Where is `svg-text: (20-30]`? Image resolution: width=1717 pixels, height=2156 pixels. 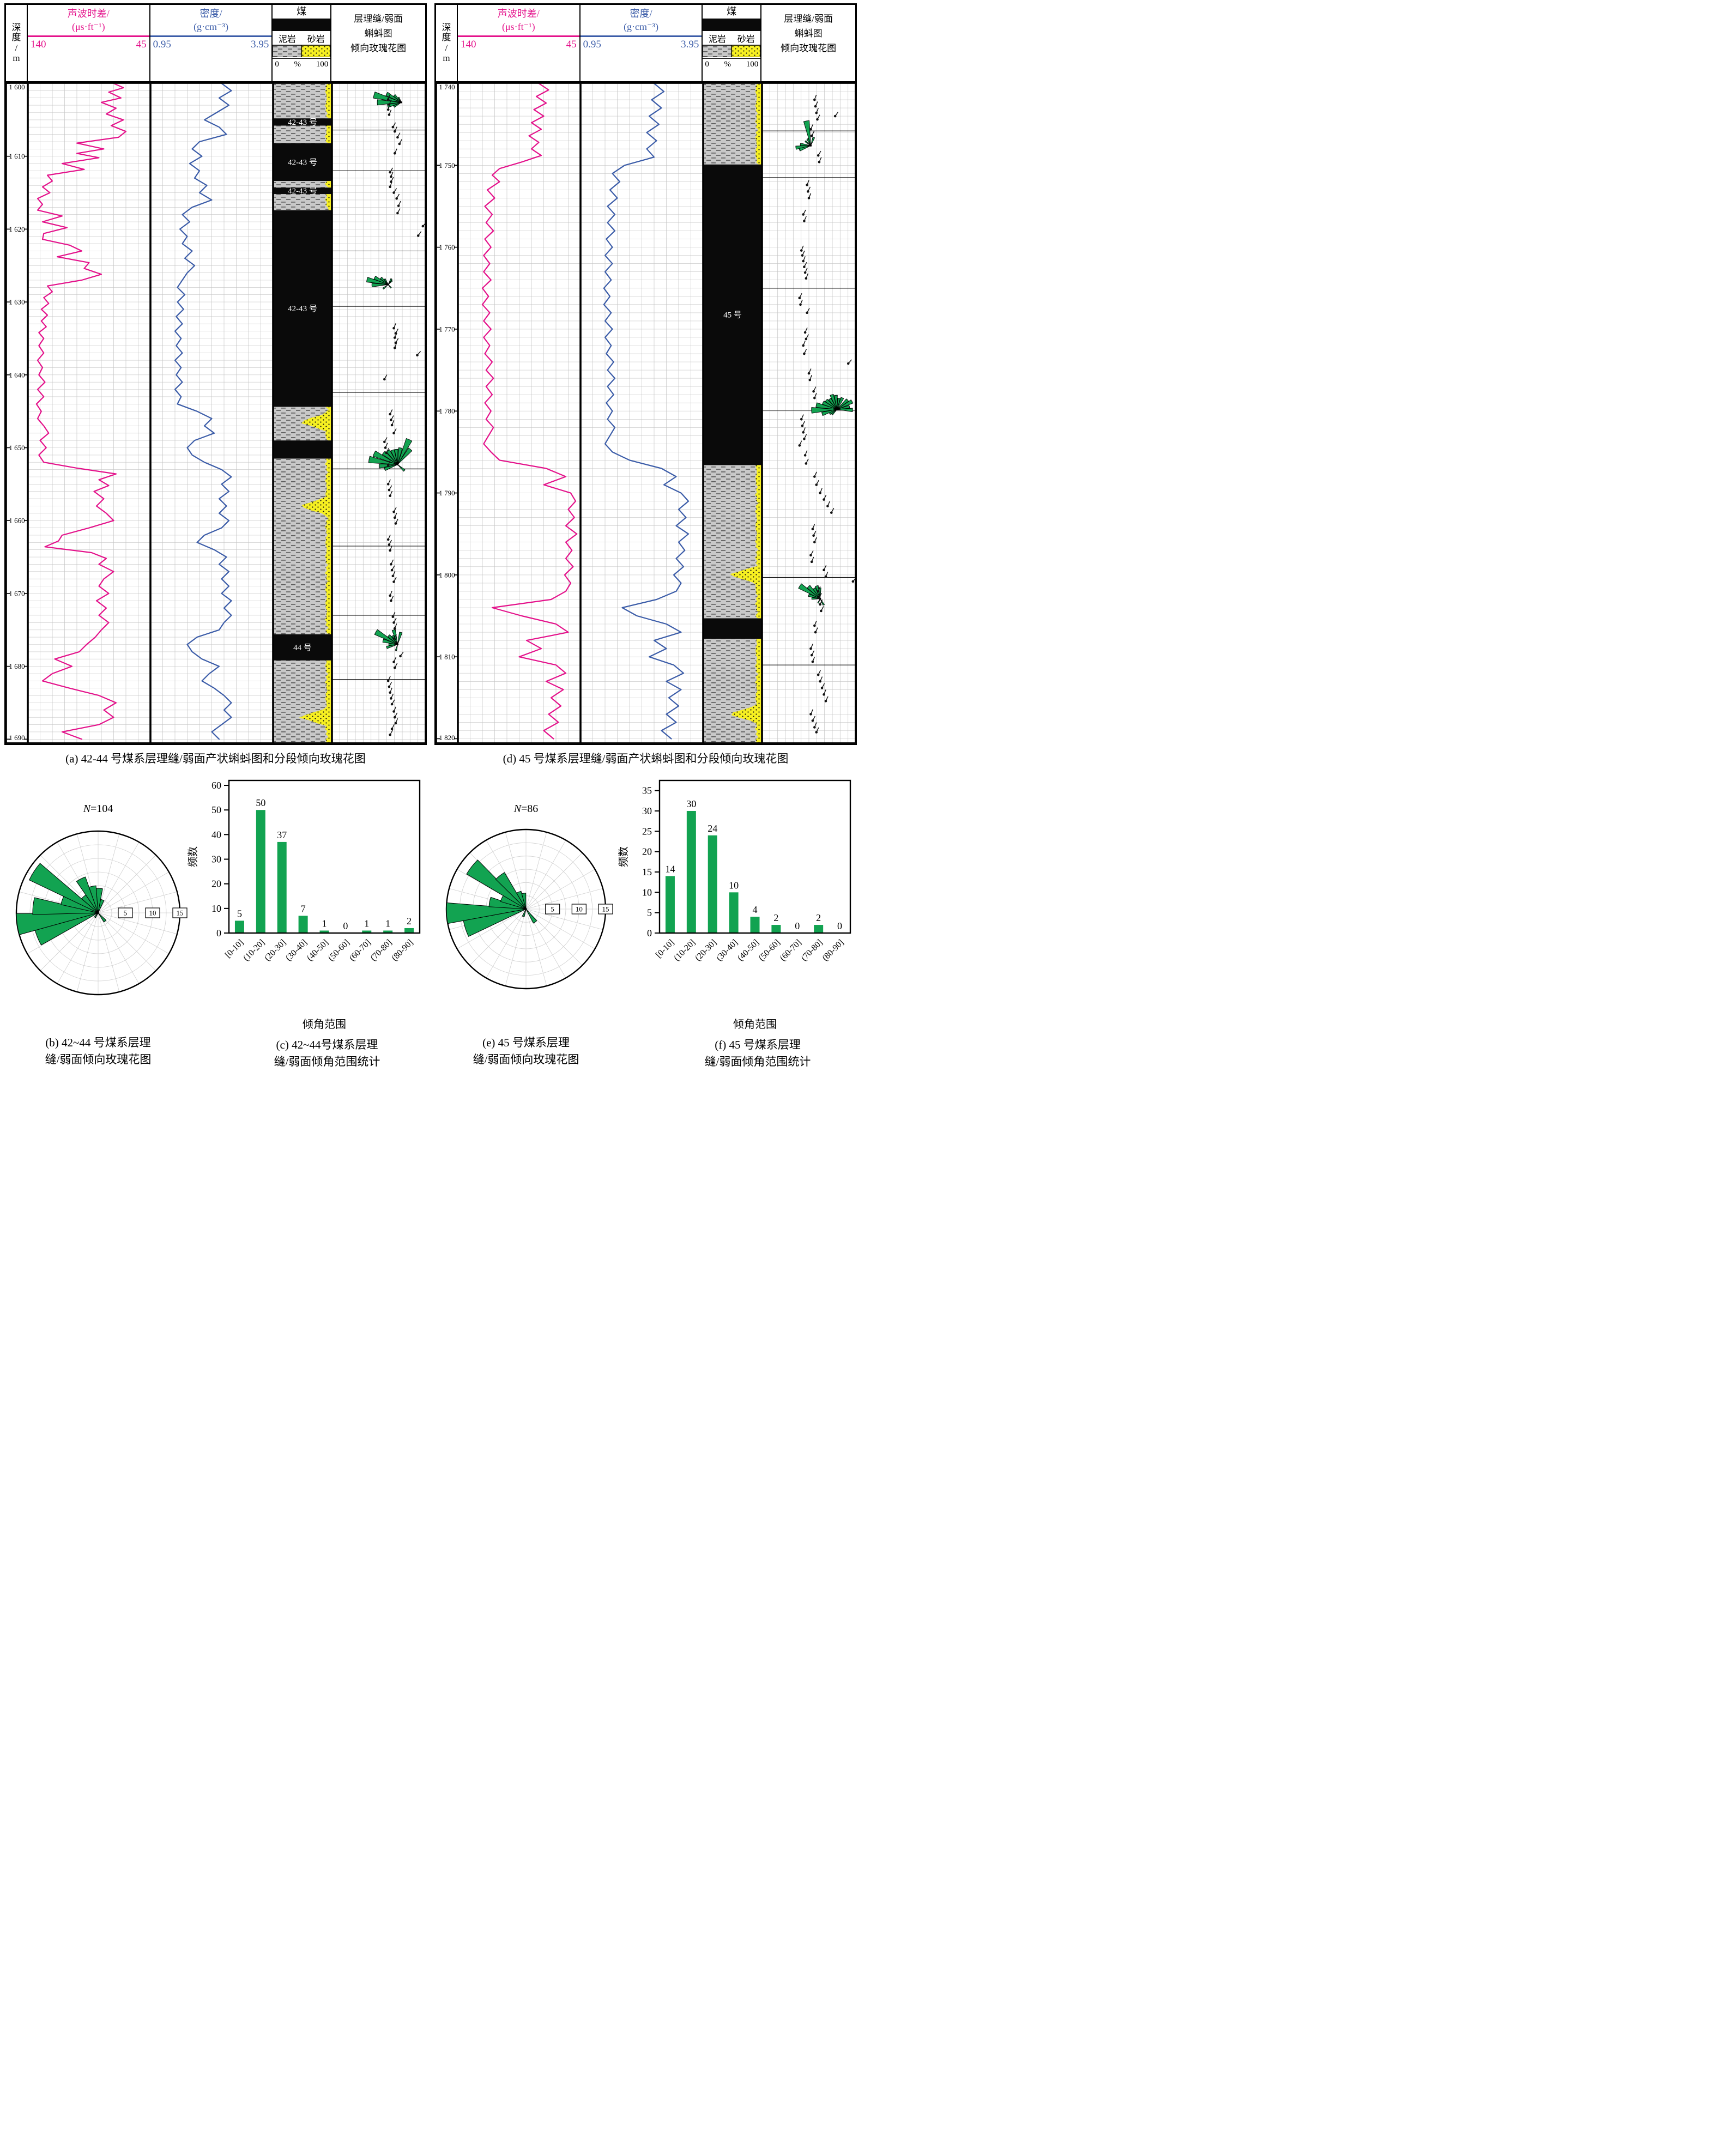
svg-text: (20-30] is located at coordinates (275, 950).